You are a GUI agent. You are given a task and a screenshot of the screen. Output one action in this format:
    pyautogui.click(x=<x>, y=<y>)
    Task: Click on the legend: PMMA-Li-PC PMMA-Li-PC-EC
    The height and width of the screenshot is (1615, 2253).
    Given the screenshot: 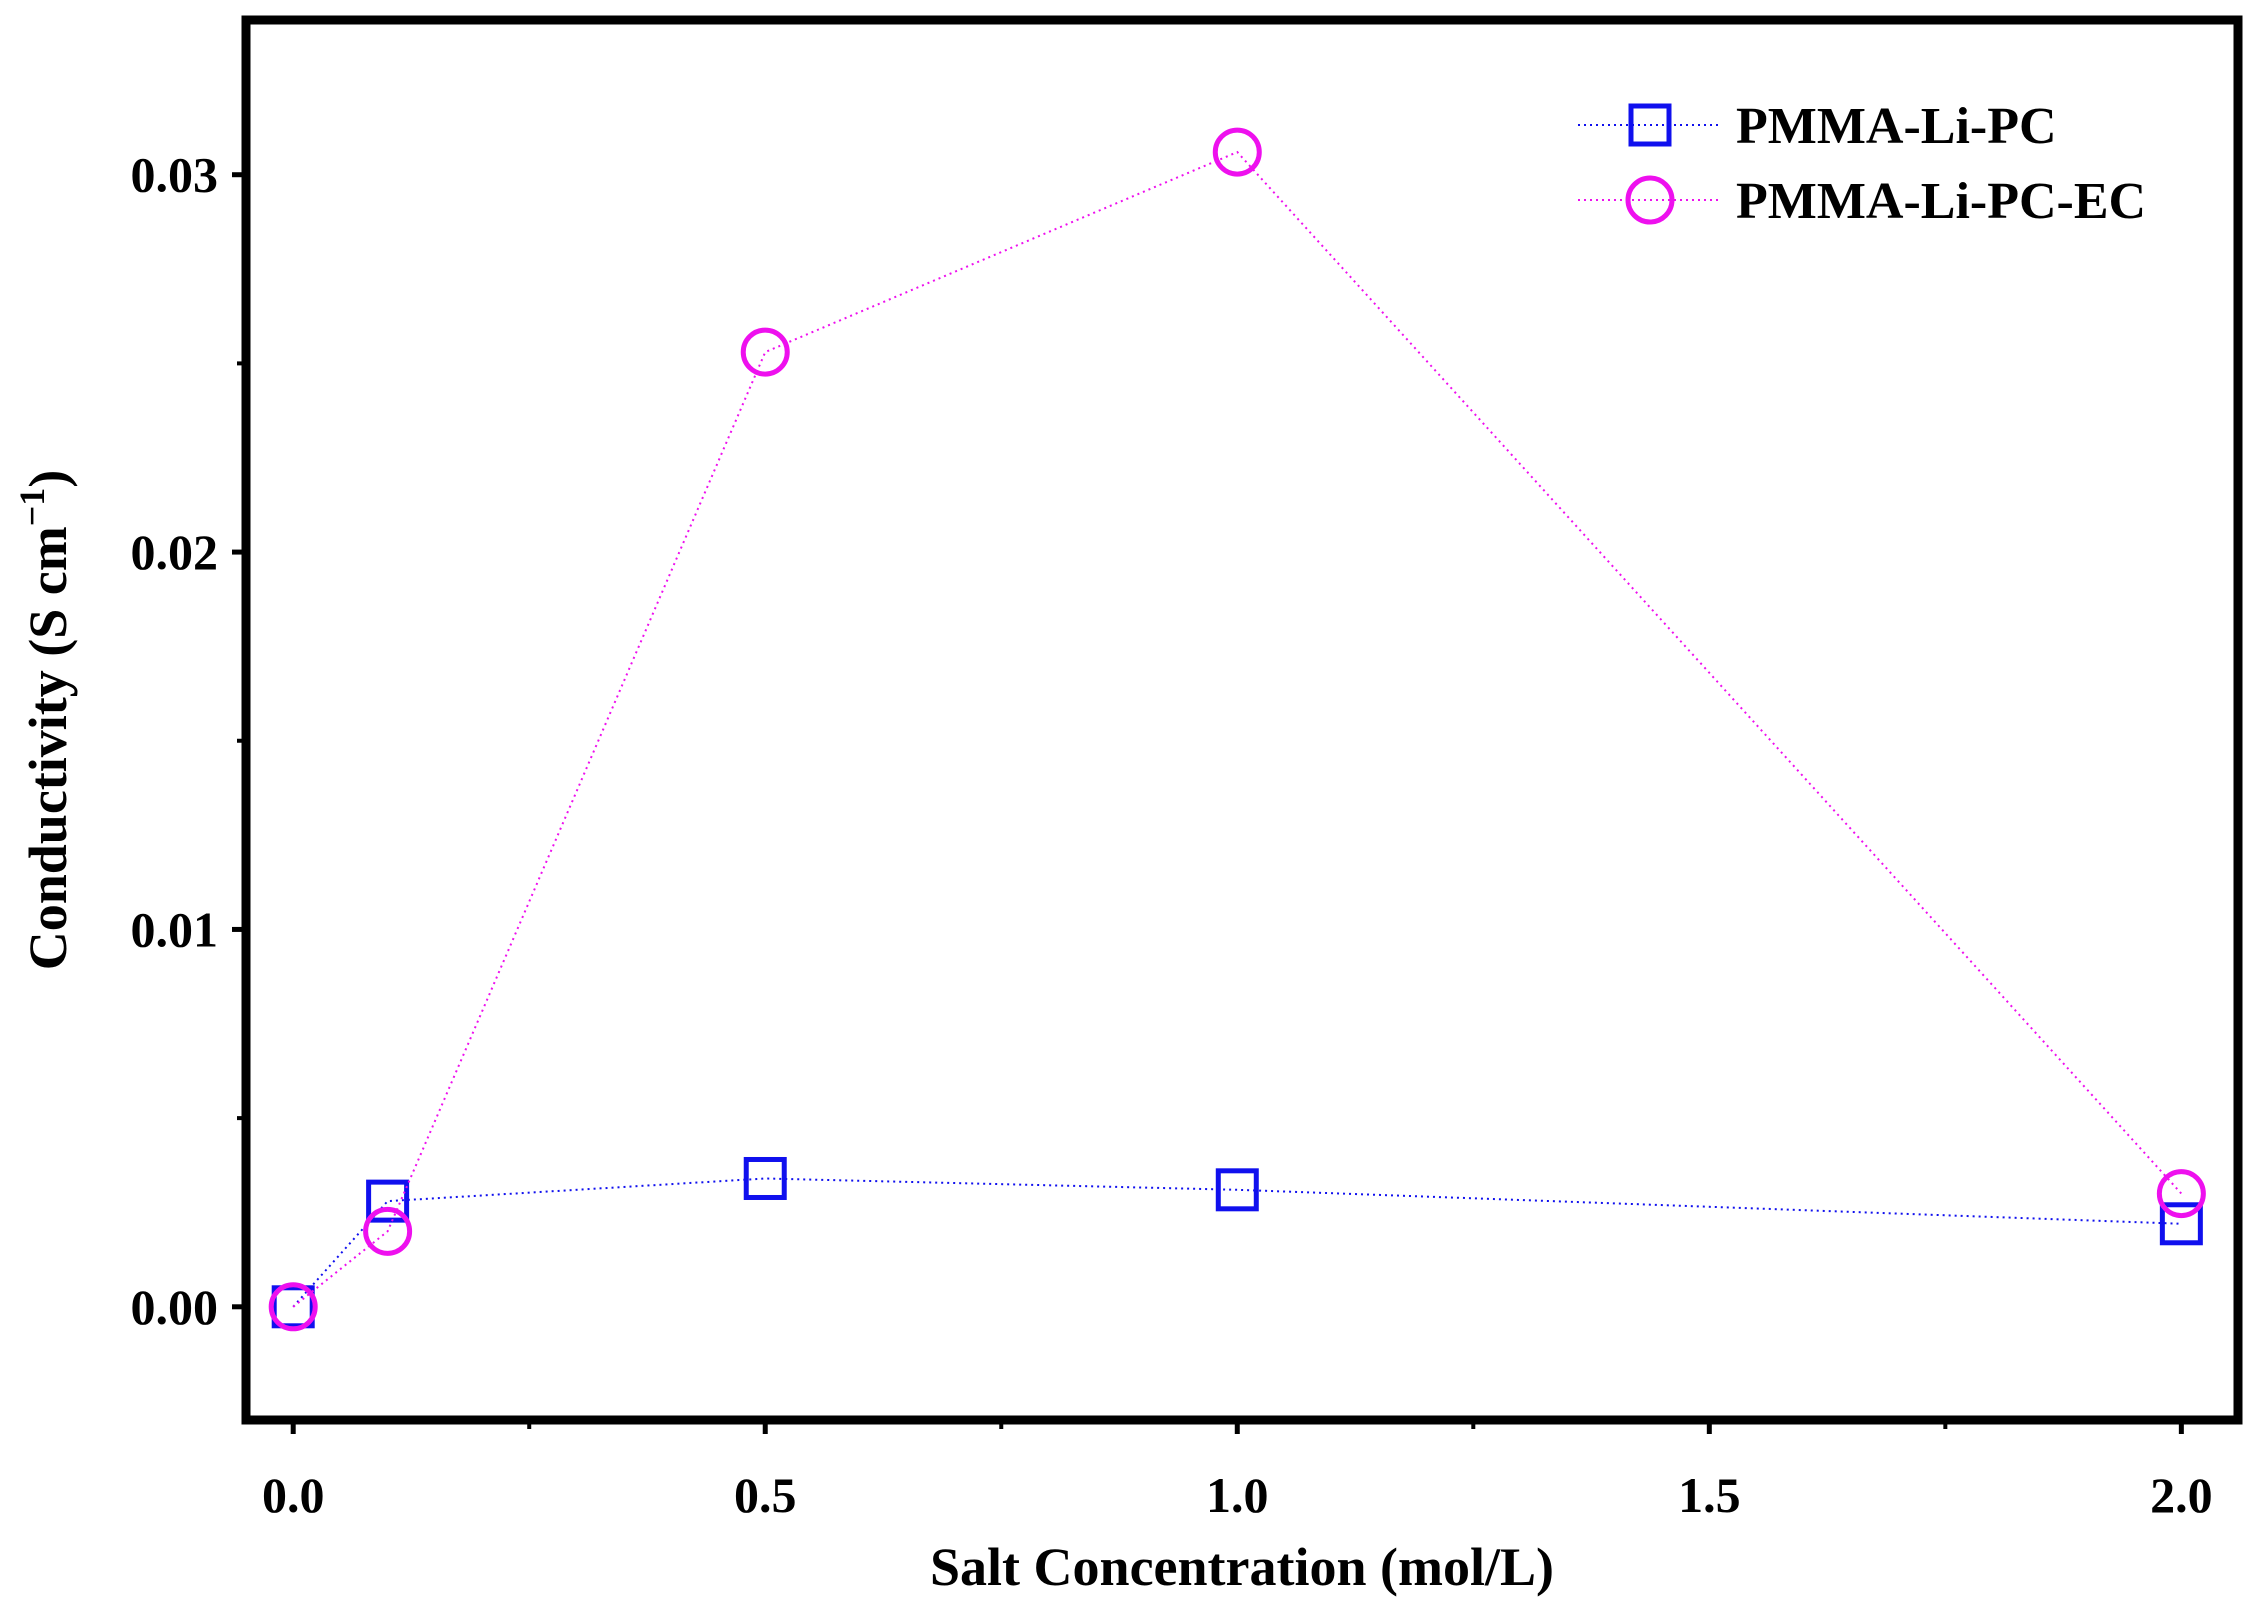 What is the action you would take?
    pyautogui.click(x=1862, y=164)
    